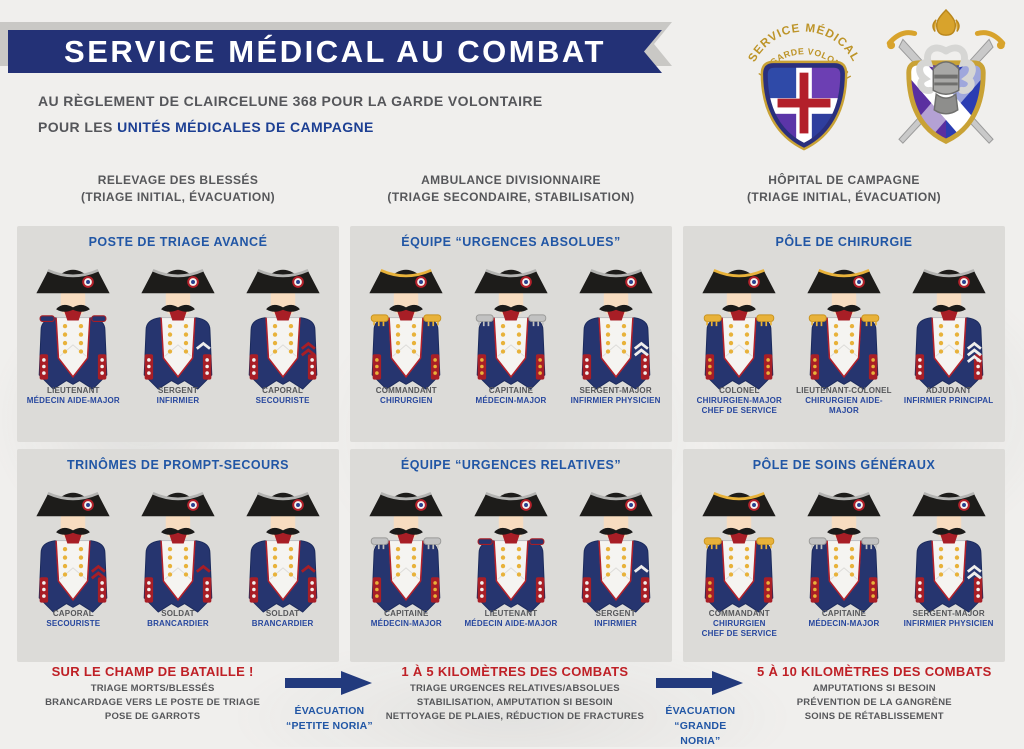 The width and height of the screenshot is (1024, 749). I want to click on figure-rank: ADJUDANT, so click(948, 390).